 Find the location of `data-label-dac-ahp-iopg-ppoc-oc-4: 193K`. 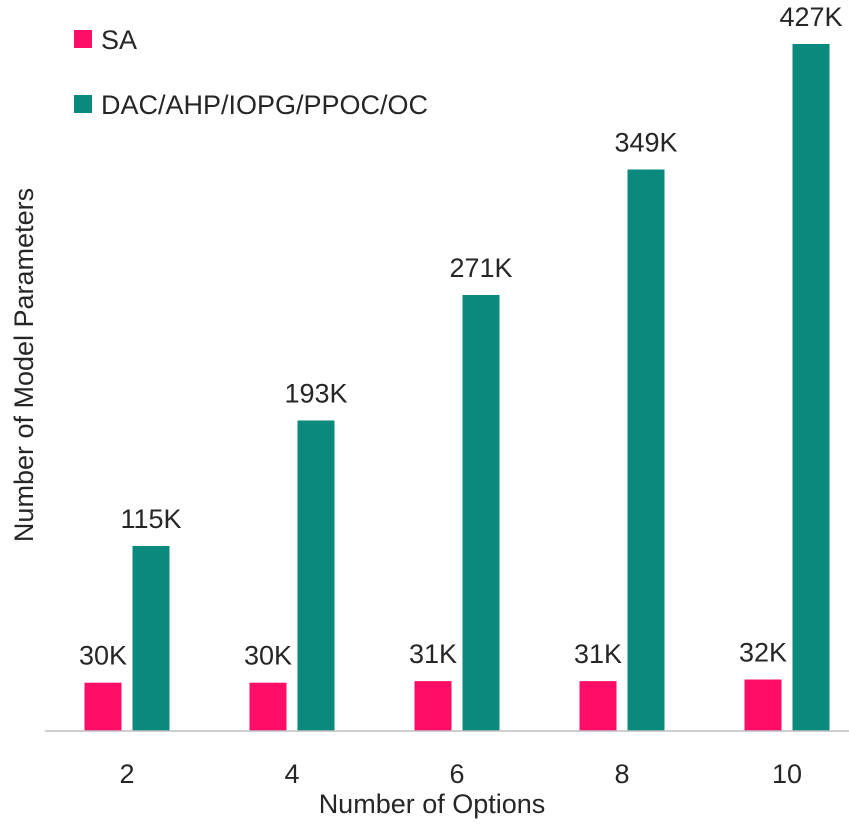

data-label-dac-ahp-iopg-ppoc-oc-4: 193K is located at coordinates (315, 393).